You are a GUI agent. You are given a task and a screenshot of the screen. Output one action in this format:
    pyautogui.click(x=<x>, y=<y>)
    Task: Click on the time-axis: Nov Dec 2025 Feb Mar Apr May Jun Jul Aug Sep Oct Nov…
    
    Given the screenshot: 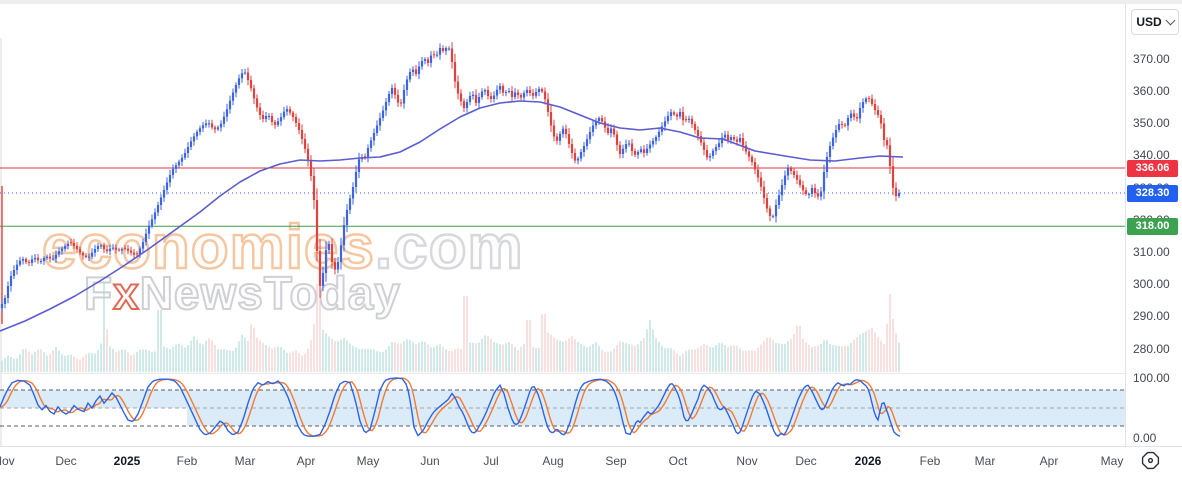 What is the action you would take?
    pyautogui.click(x=591, y=462)
    